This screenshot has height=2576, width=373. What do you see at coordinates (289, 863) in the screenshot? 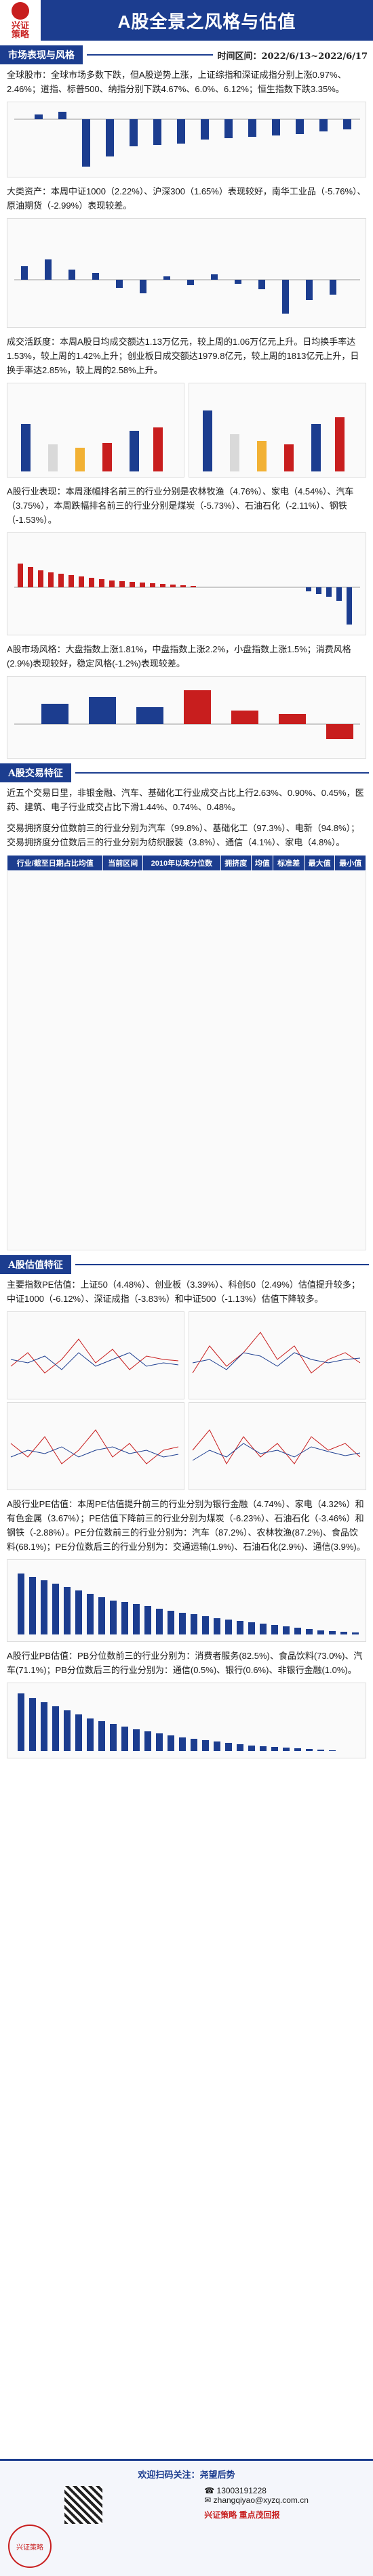
I see `col-header: 标准差` at bounding box center [289, 863].